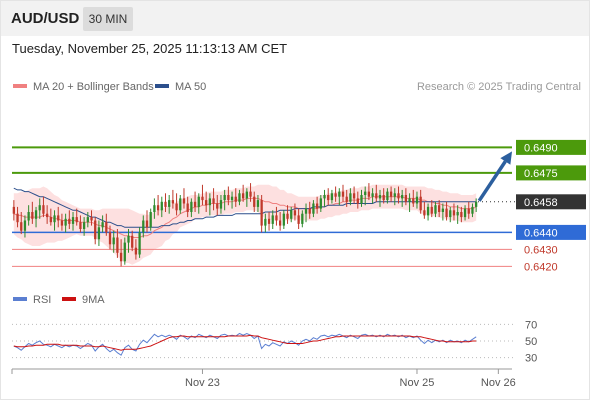  Describe the element at coordinates (93, 300) in the screenshot. I see `legend-label-9ma: 9MA` at that location.